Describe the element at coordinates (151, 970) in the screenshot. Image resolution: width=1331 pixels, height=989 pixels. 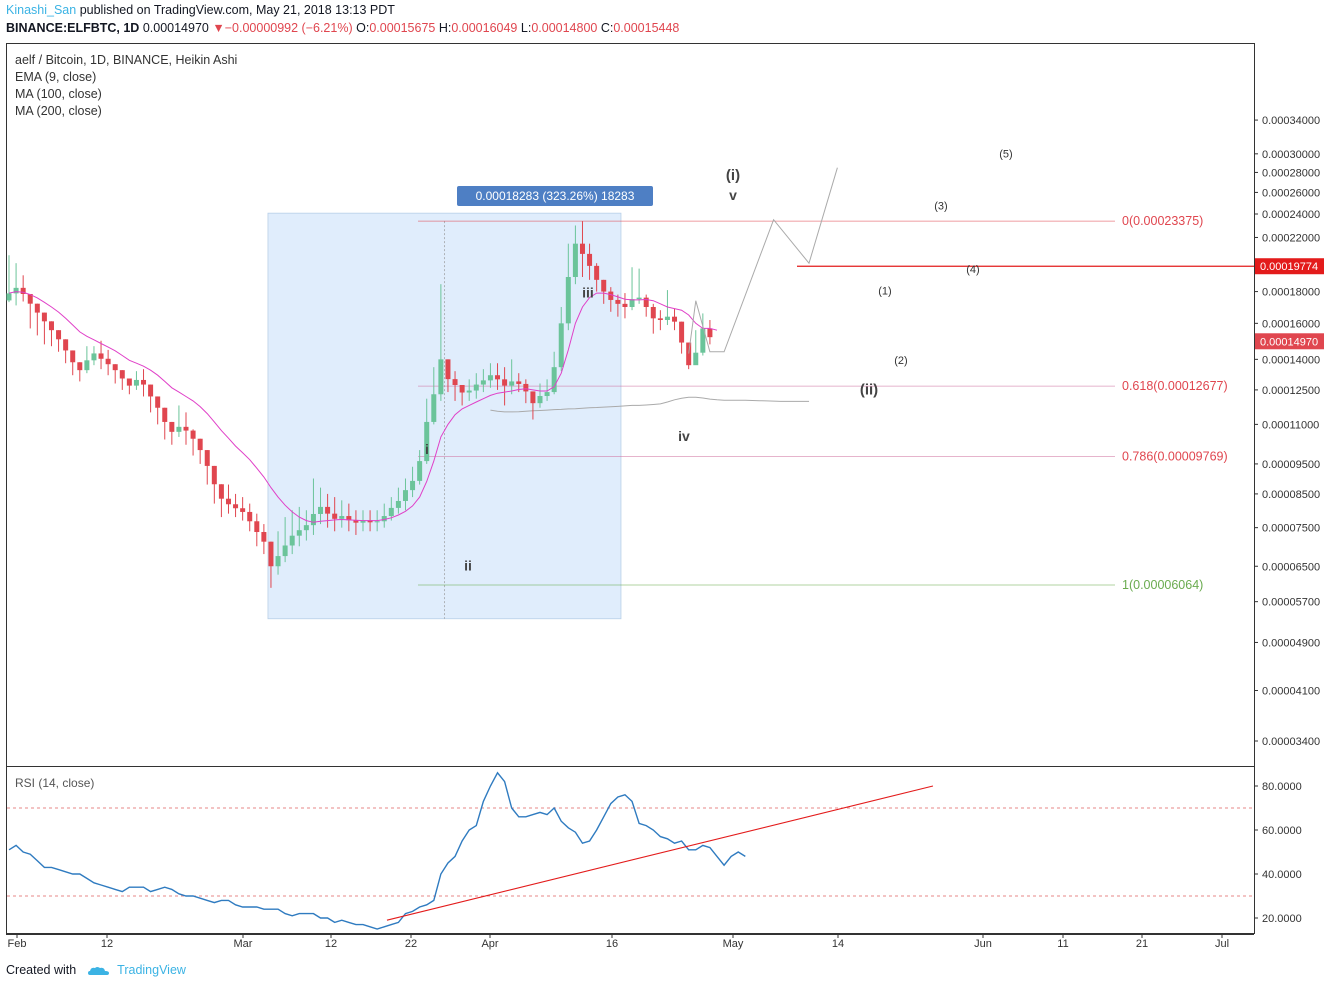
I see `tradingview-brand-link: TradingView` at that location.